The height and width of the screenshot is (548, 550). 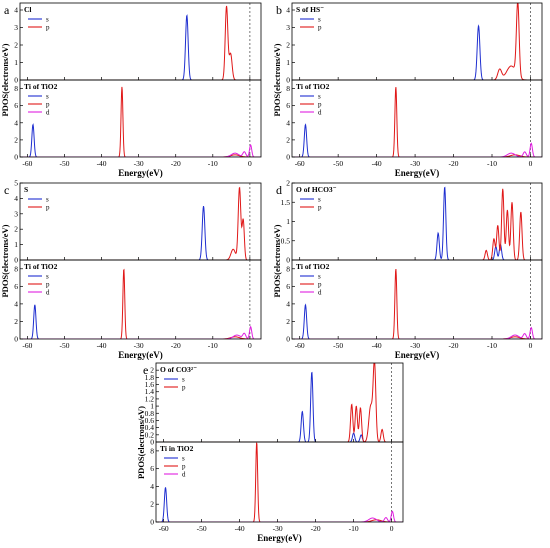 What do you see at coordinates (145, 370) in the screenshot?
I see `panel-letter: e` at bounding box center [145, 370].